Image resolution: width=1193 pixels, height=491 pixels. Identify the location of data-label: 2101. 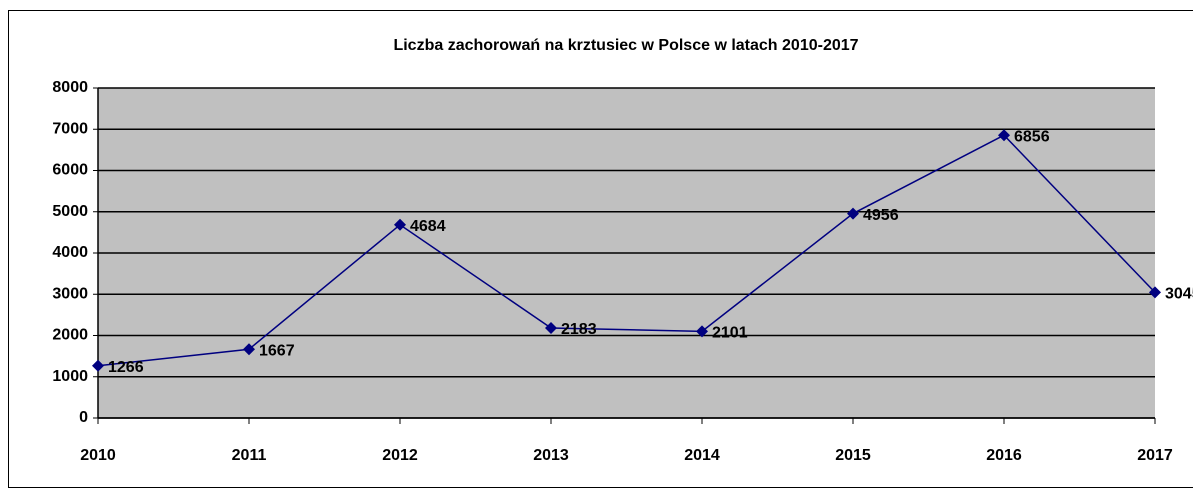
(730, 333).